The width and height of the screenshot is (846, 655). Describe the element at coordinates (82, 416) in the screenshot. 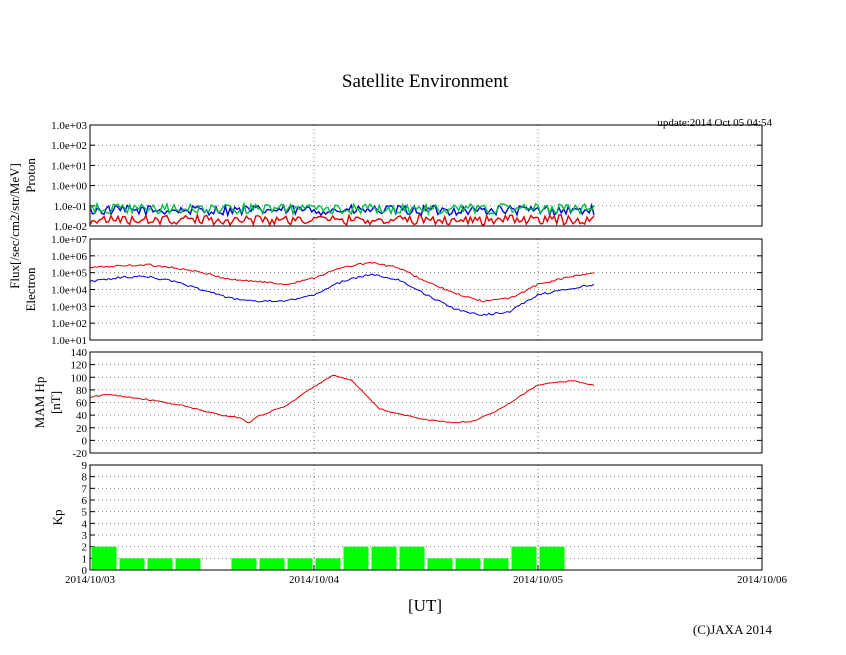

I see `y-tick-label: 40` at that location.